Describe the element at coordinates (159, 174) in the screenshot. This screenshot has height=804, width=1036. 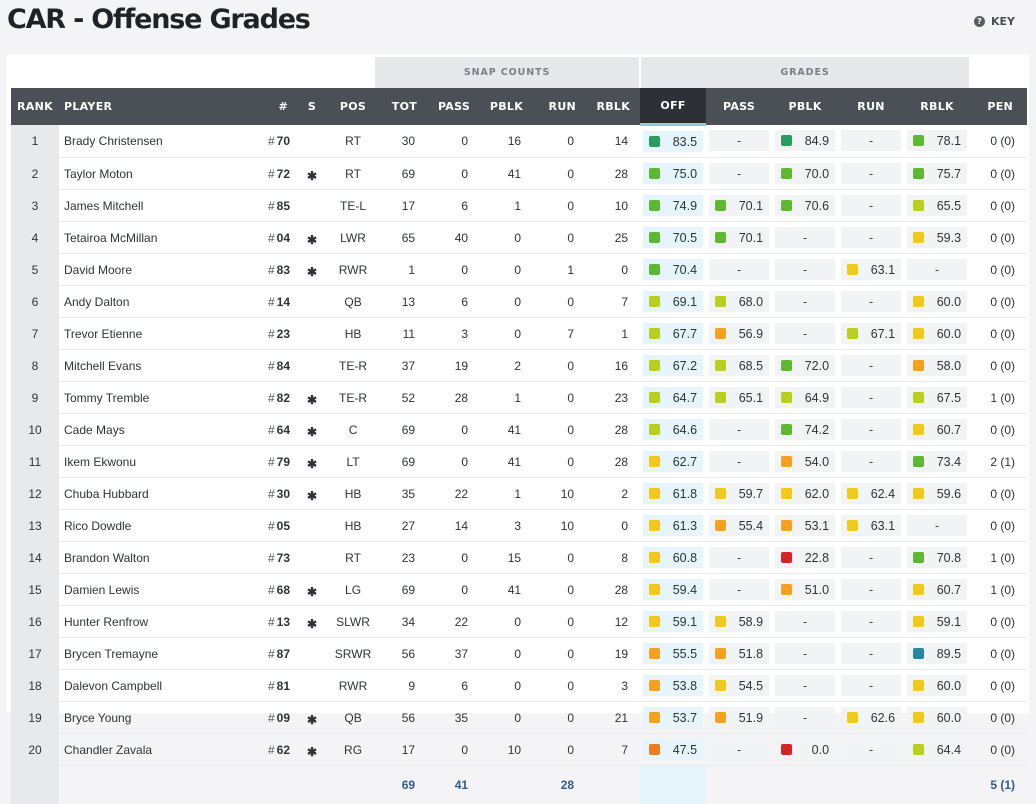
I see `player-link: Taylor Moton` at that location.